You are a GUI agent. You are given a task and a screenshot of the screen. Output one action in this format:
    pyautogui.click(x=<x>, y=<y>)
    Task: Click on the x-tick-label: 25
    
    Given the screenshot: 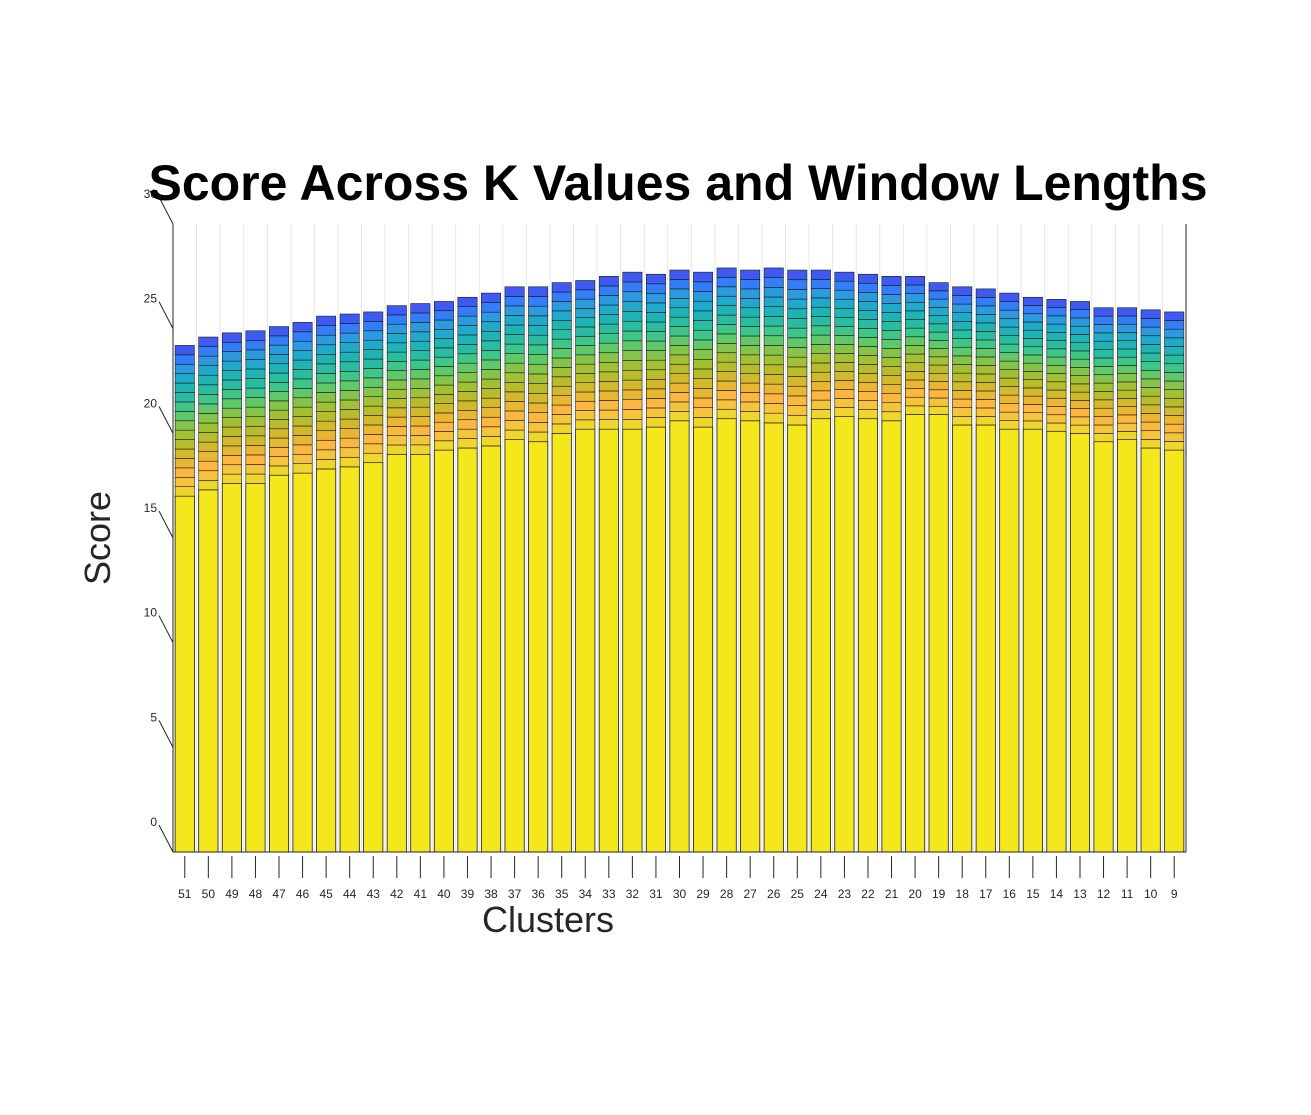 What is the action you would take?
    pyautogui.click(x=798, y=894)
    